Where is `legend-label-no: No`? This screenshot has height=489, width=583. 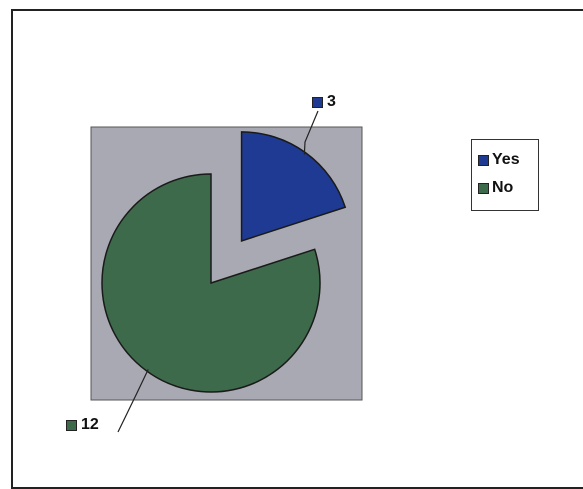
legend-label-no: No is located at coordinates (503, 187).